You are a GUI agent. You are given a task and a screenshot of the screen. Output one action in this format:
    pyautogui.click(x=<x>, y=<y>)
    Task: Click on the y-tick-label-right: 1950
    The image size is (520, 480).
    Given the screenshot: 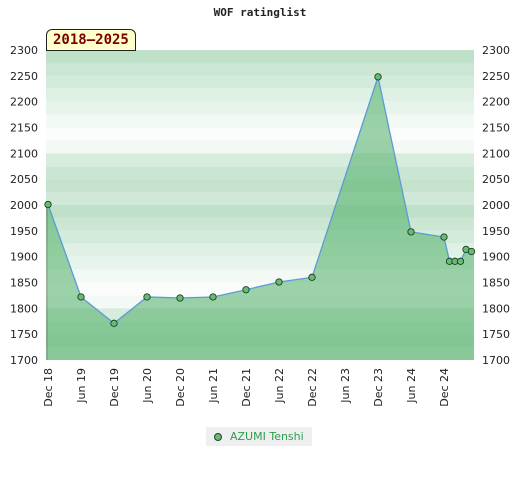 What is the action you would take?
    pyautogui.click(x=496, y=231)
    